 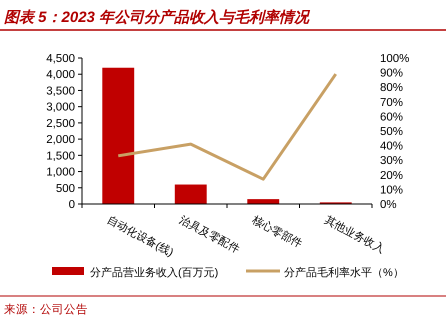 I want to click on y-tick-label: 4,000, so click(x=60, y=75).